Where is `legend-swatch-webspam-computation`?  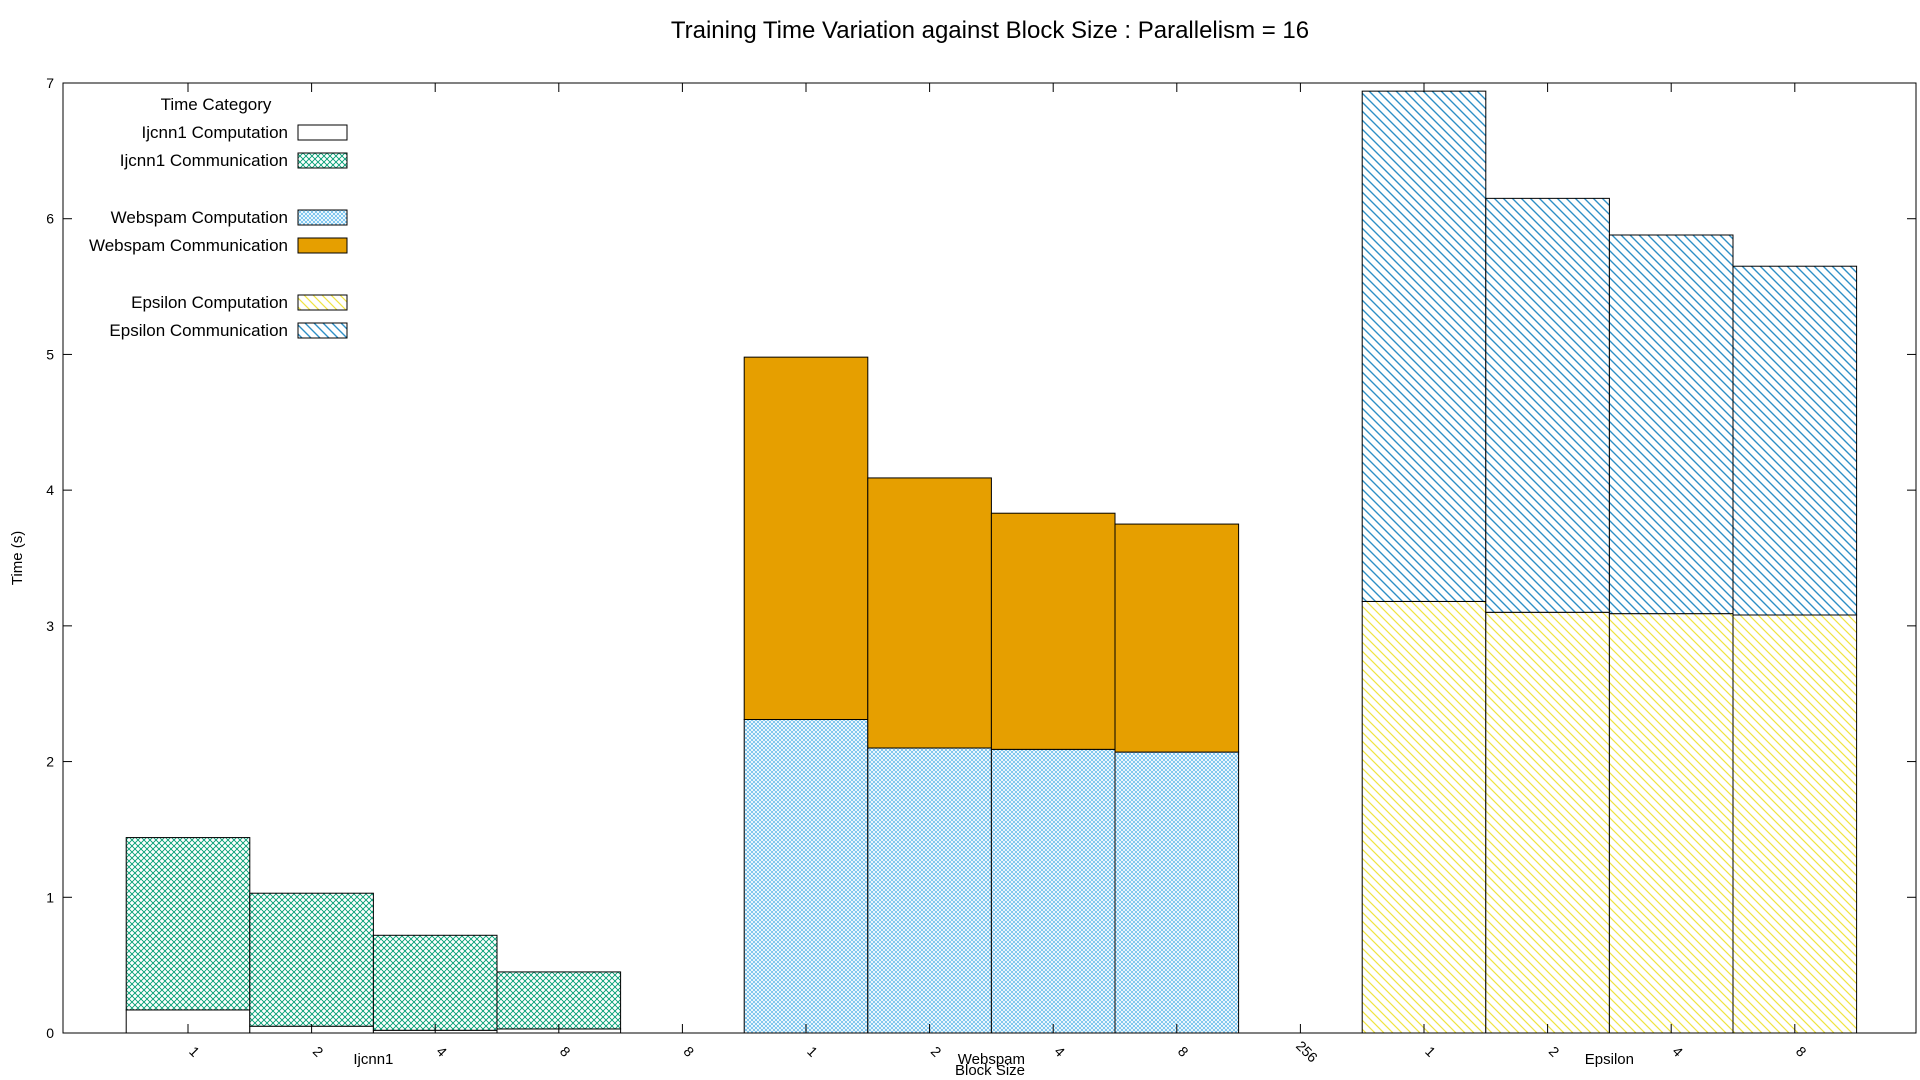
legend-swatch-webspam-computation is located at coordinates (322, 217).